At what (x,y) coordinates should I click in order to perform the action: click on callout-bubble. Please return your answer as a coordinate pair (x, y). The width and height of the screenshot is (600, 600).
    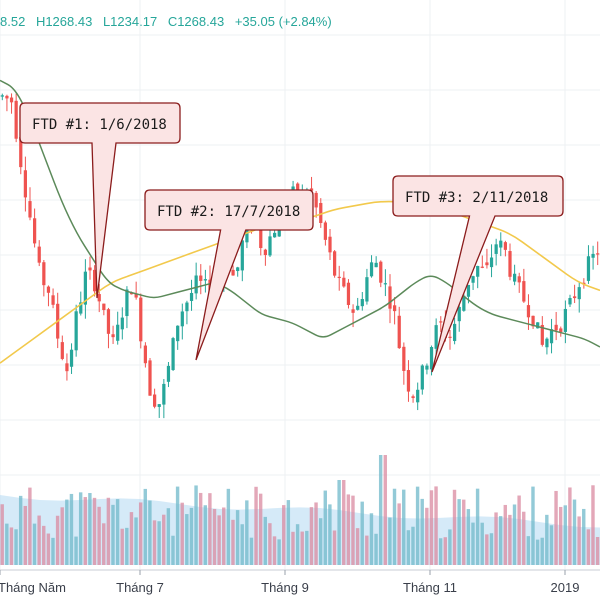
    Looking at the image, I should click on (100, 200).